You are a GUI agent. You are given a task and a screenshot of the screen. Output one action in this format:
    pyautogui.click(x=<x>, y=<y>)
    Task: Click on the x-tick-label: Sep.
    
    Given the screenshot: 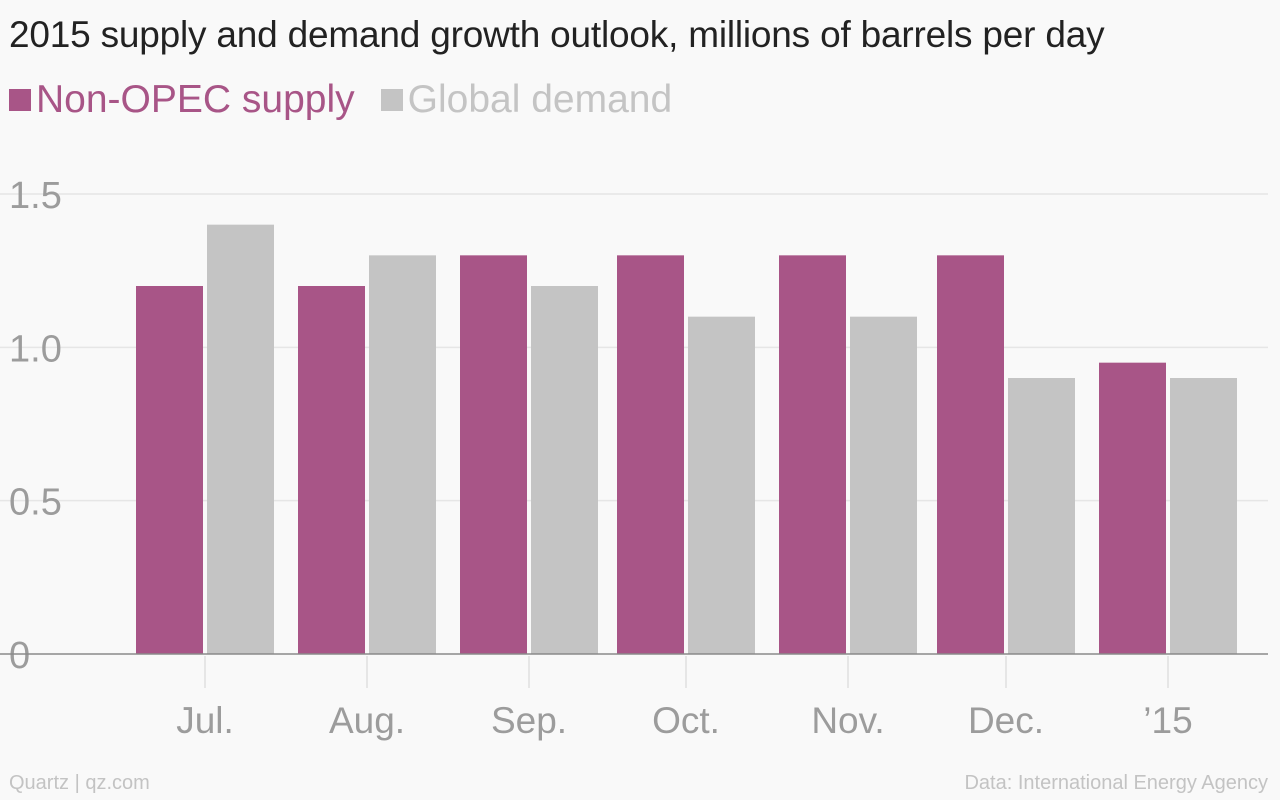 What is the action you would take?
    pyautogui.click(x=529, y=720)
    